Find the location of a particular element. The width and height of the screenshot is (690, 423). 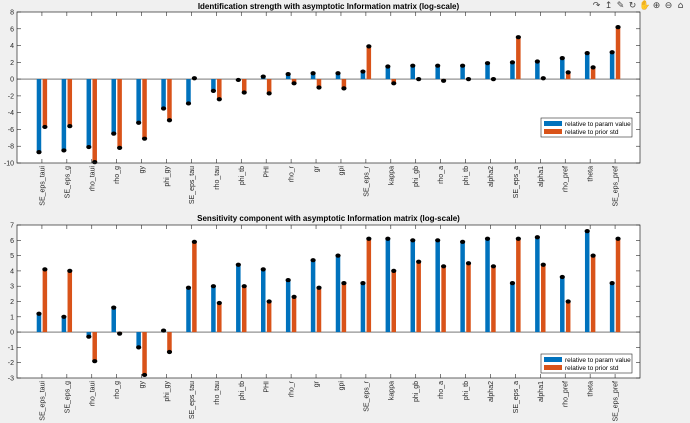

x-tick-label: phi_gb is located at coordinates (416, 176).